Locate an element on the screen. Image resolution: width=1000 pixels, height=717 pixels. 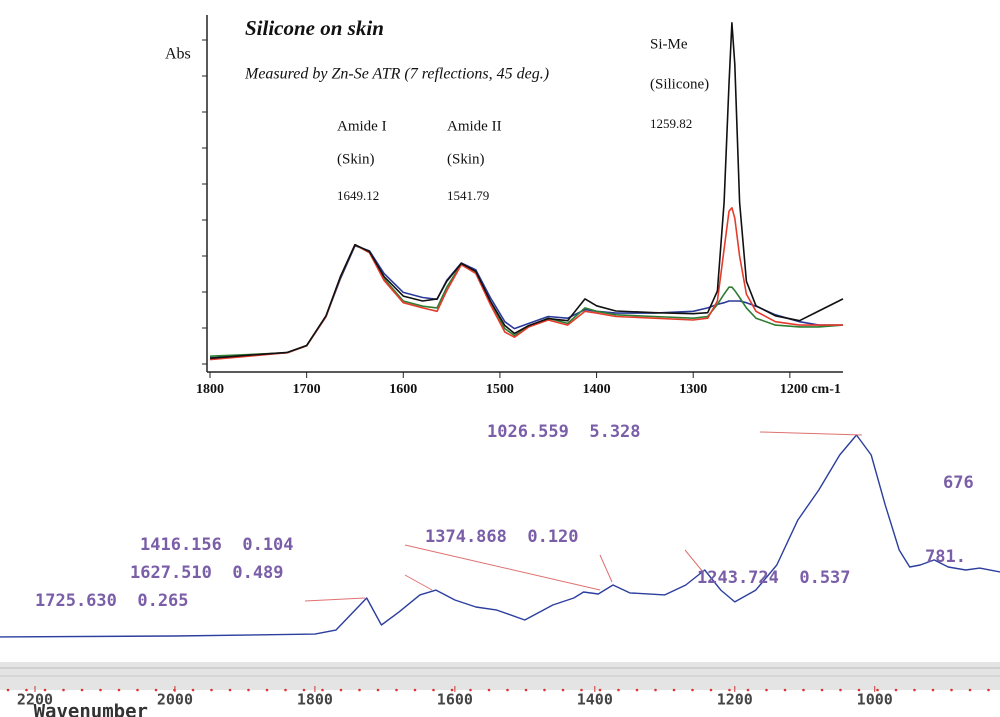
peak-annotation: Amide I is located at coordinates (362, 126).